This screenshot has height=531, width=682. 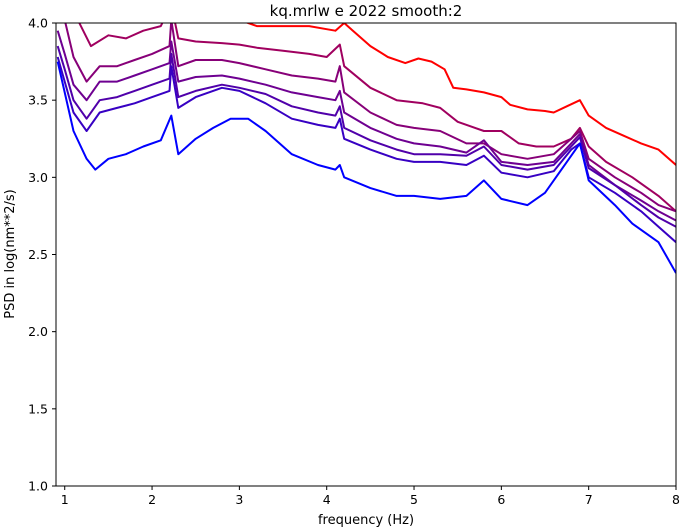 I want to click on x-tick-label: 2, so click(x=152, y=499).